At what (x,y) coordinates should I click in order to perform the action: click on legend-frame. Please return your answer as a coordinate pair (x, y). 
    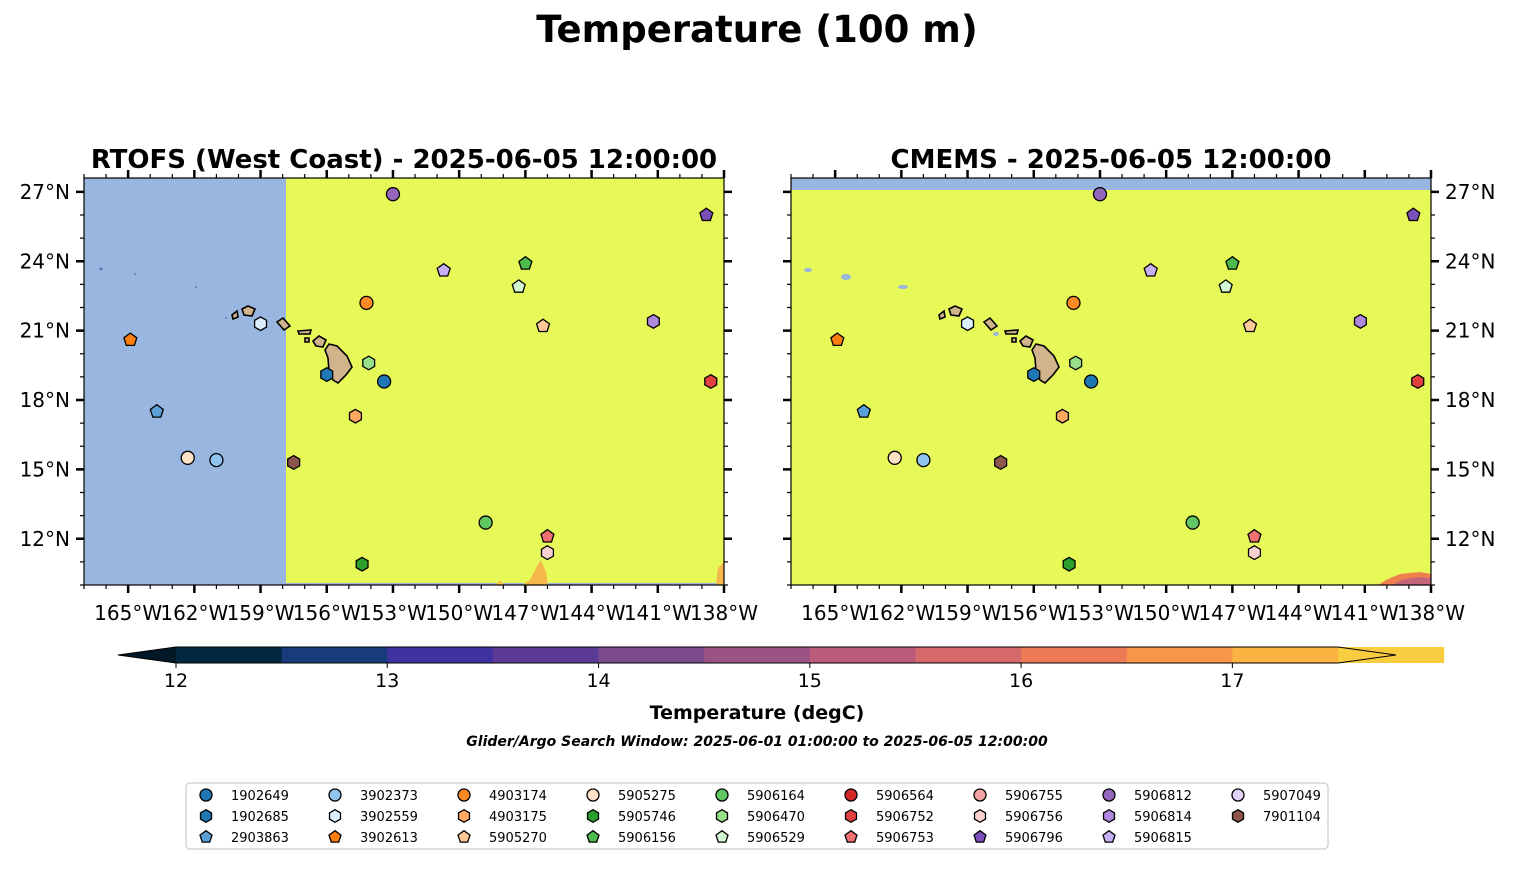
    Looking at the image, I should click on (757, 816).